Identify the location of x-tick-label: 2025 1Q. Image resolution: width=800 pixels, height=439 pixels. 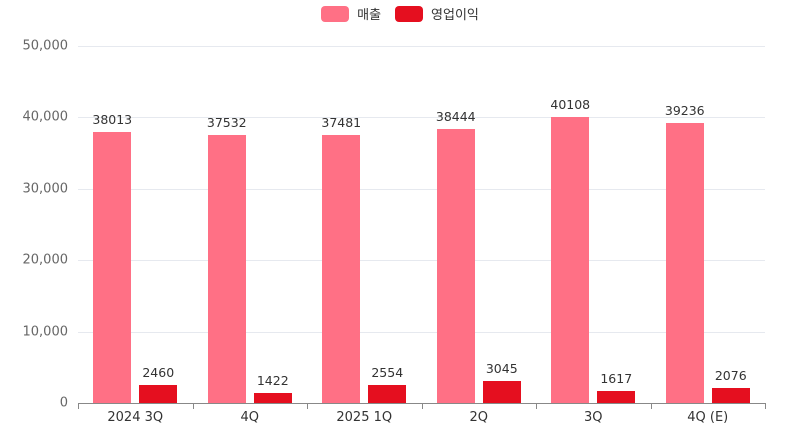
(364, 417).